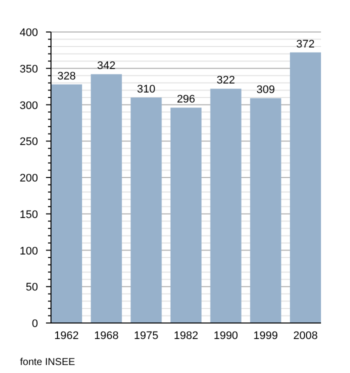  Describe the element at coordinates (29, 69) in the screenshot. I see `y-tick-label: 350` at that location.